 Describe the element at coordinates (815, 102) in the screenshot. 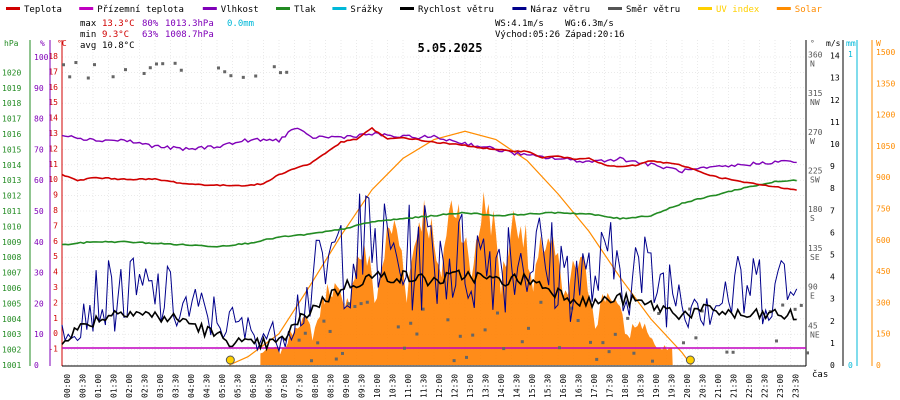

I see `axis-deg-compass: NW` at that location.